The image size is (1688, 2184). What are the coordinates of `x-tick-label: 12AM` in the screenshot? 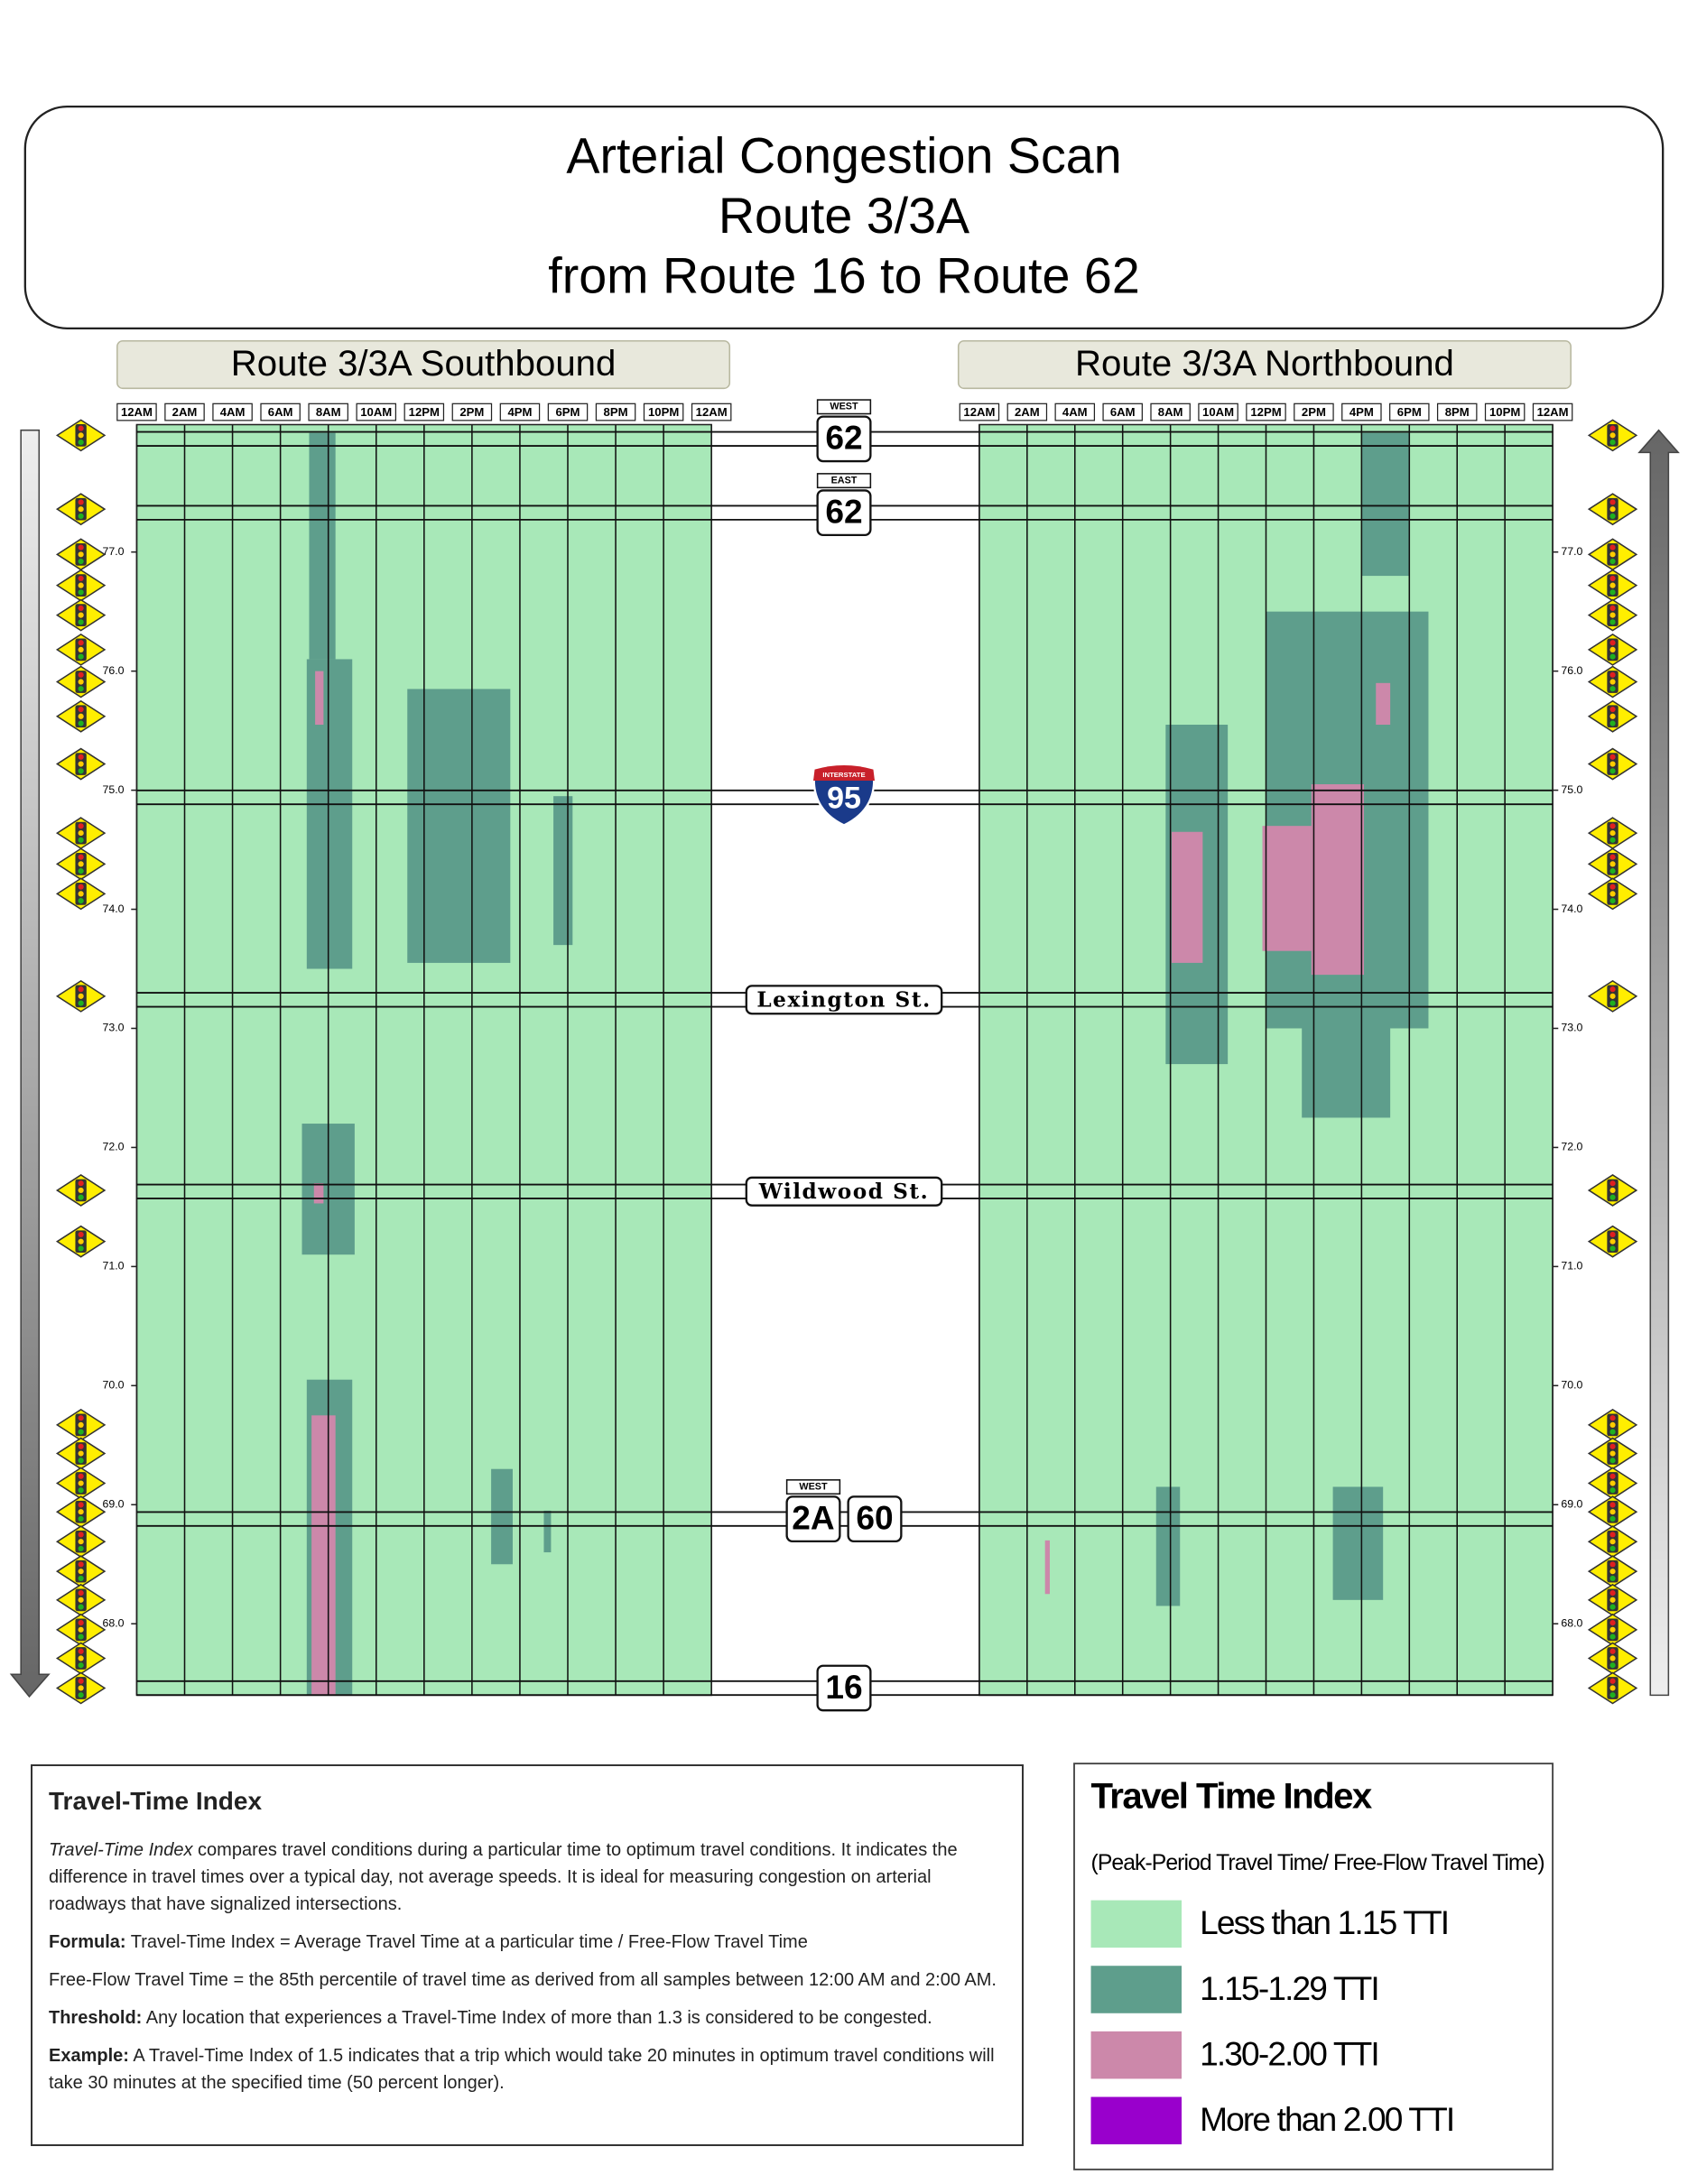 It's located at (979, 412).